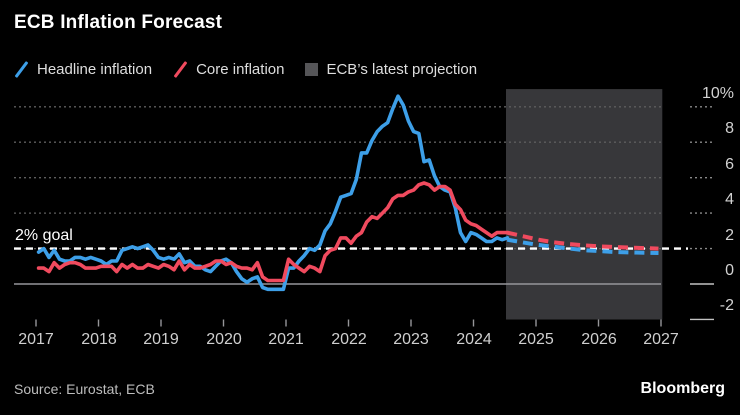 Image resolution: width=740 pixels, height=415 pixels. Describe the element at coordinates (240, 69) in the screenshot. I see `legend-label-core: Core inflation` at that location.